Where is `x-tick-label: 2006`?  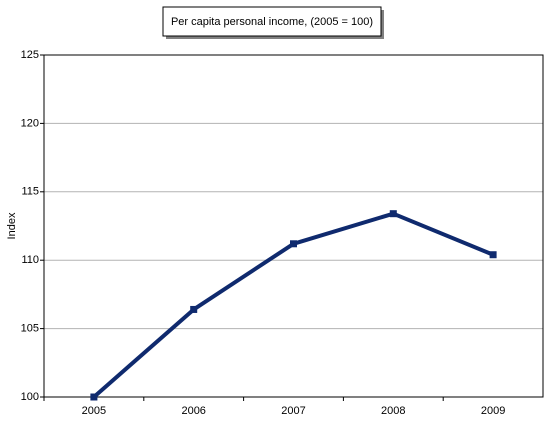
x-tick-label: 2006 is located at coordinates (193, 411).